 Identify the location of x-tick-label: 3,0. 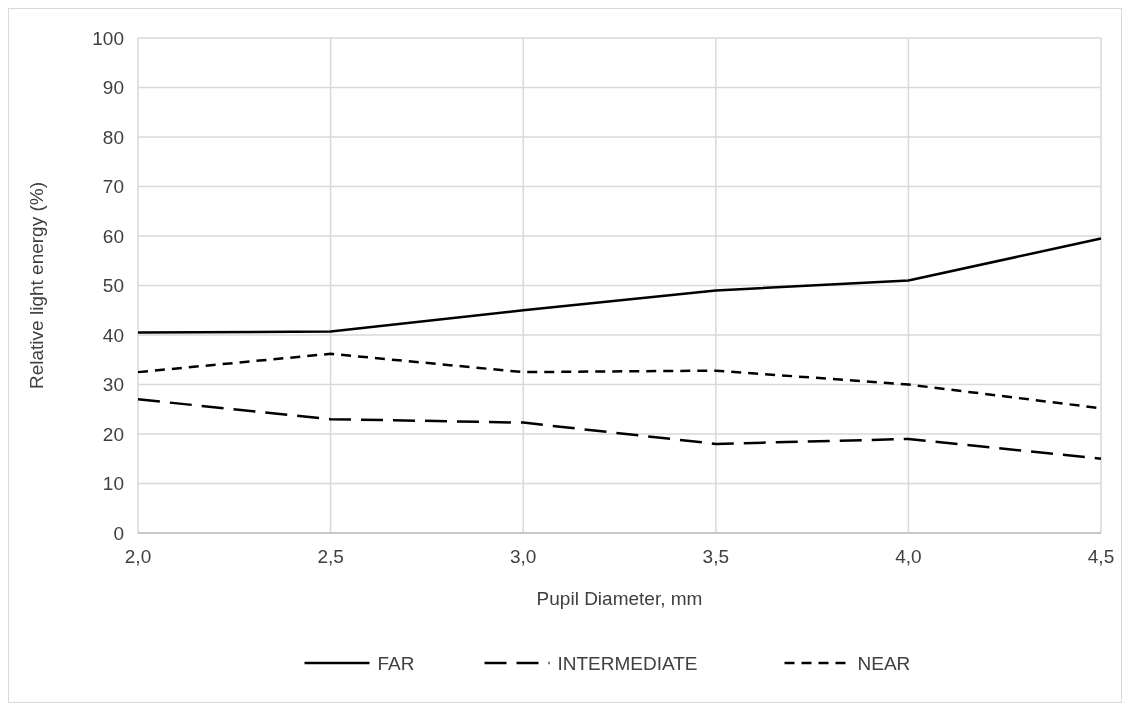
(523, 556).